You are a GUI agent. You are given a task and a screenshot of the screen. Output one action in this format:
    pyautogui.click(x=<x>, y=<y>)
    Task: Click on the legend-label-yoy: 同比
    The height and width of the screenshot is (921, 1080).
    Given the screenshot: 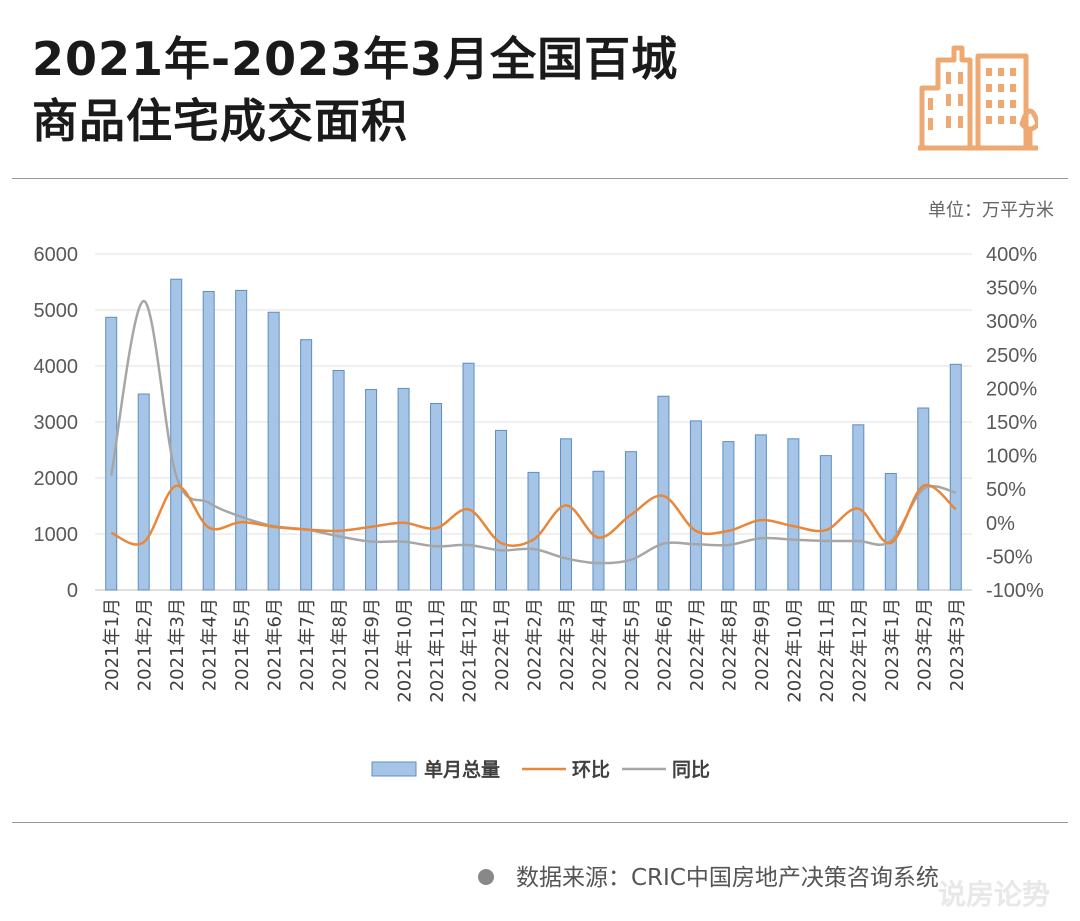 What is the action you would take?
    pyautogui.click(x=691, y=770)
    